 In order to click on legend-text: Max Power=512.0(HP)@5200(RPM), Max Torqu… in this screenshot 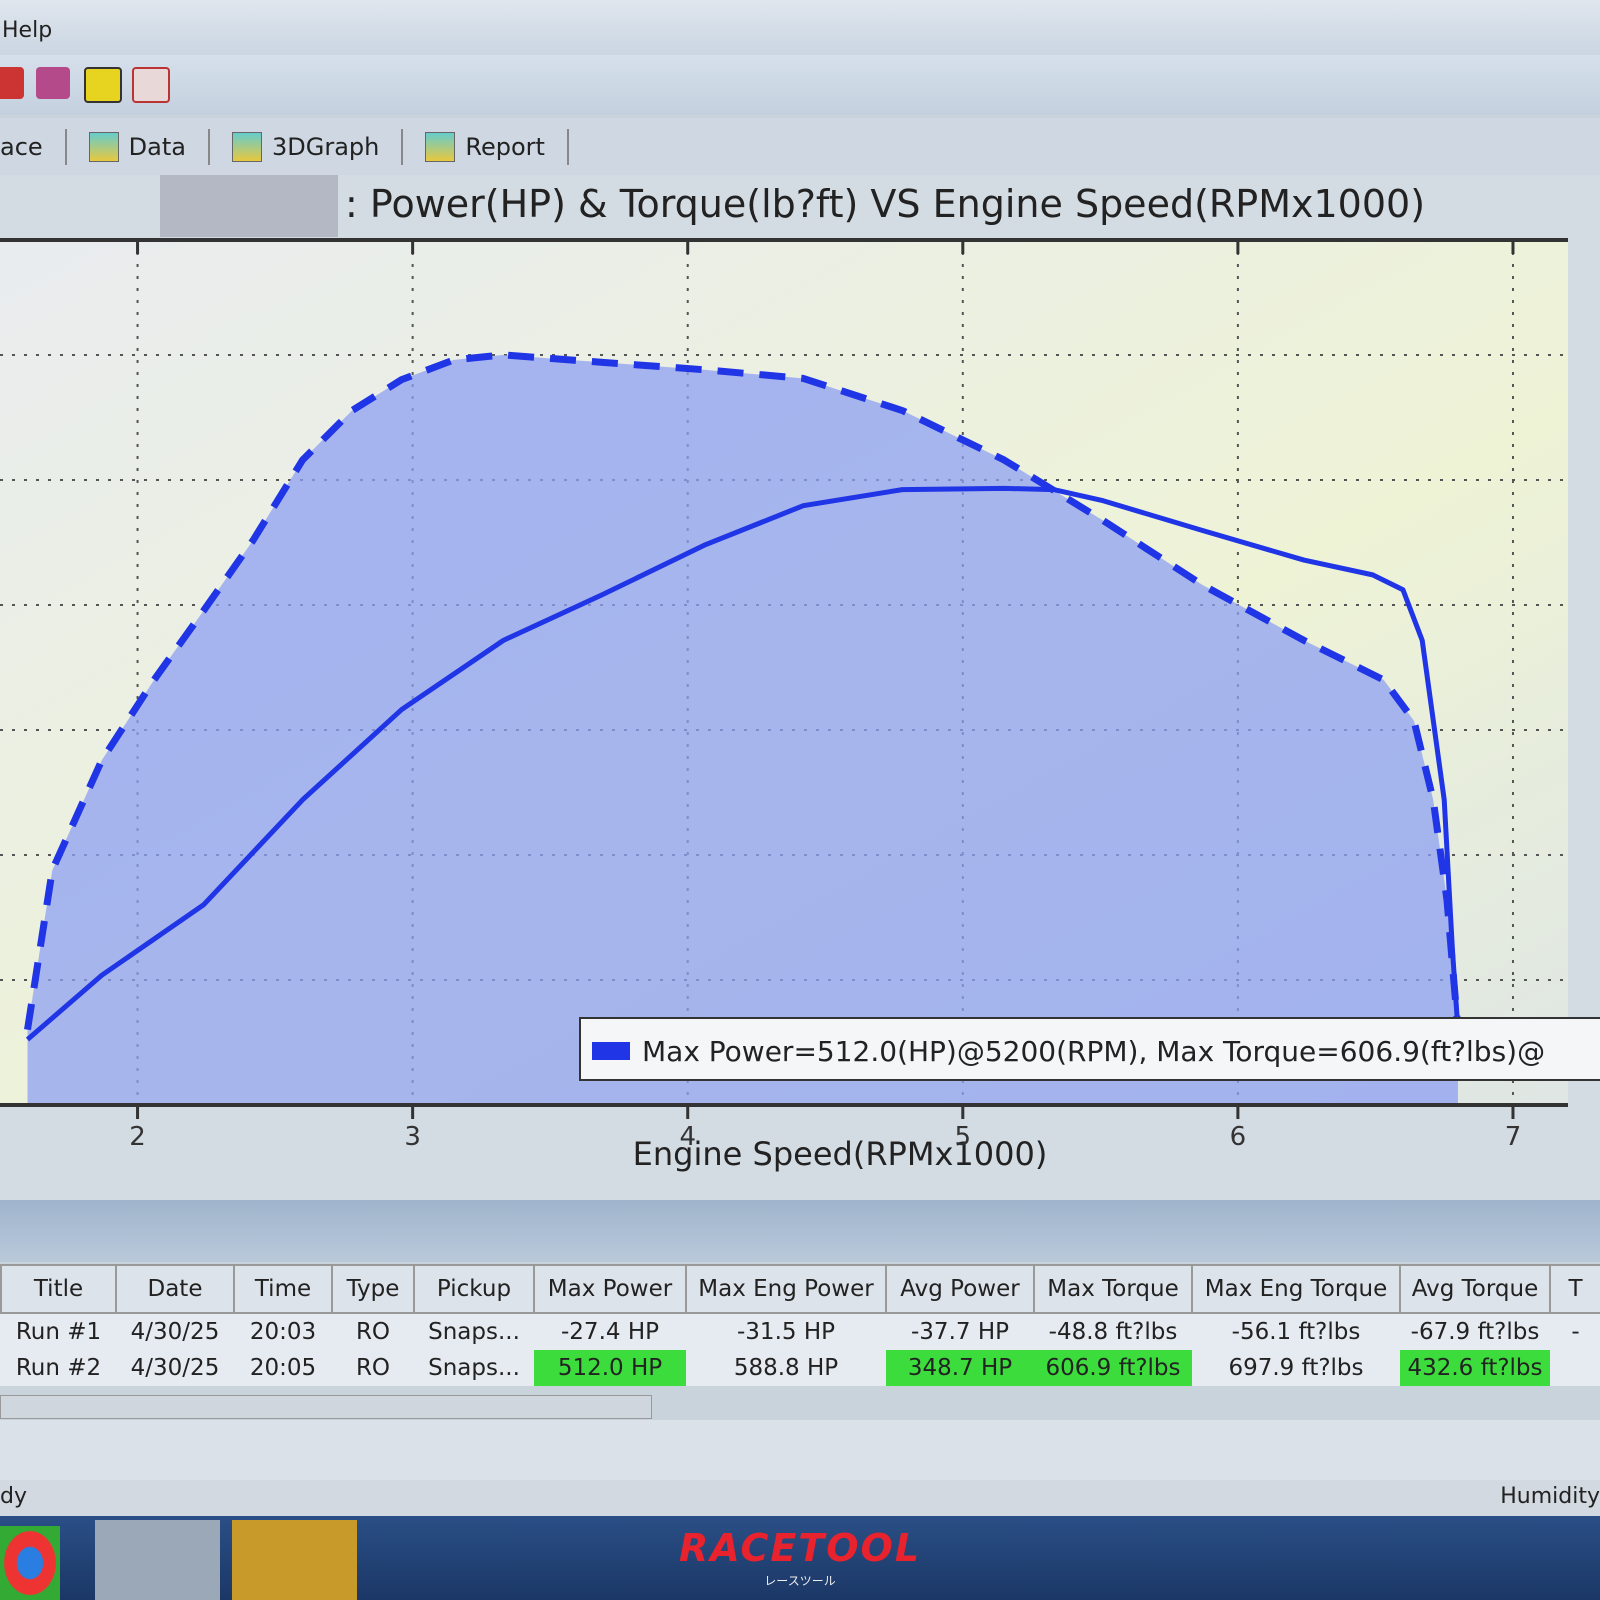, I will do `click(1093, 1051)`.